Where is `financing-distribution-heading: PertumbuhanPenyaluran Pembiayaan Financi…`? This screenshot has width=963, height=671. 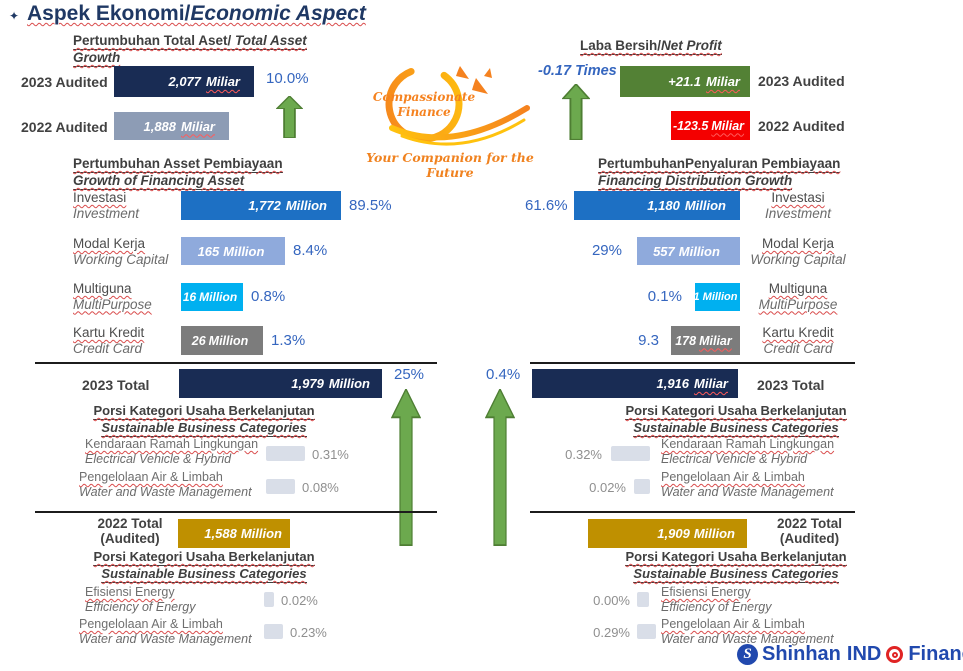 financing-distribution-heading: PertumbuhanPenyaluran Pembiayaan Financi… is located at coordinates (719, 172).